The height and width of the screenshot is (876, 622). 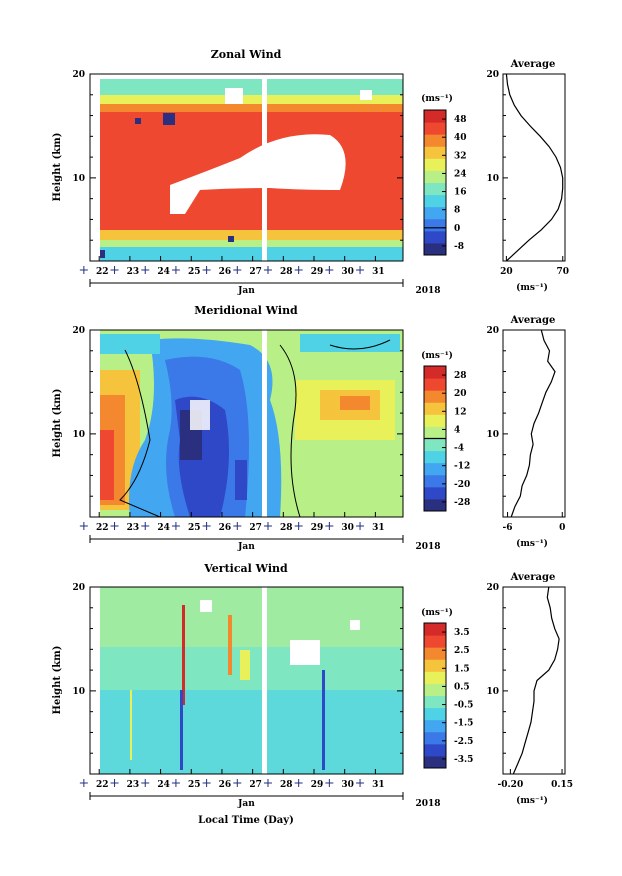 I want to click on colorbar-tick-label: 24, so click(x=460, y=174).